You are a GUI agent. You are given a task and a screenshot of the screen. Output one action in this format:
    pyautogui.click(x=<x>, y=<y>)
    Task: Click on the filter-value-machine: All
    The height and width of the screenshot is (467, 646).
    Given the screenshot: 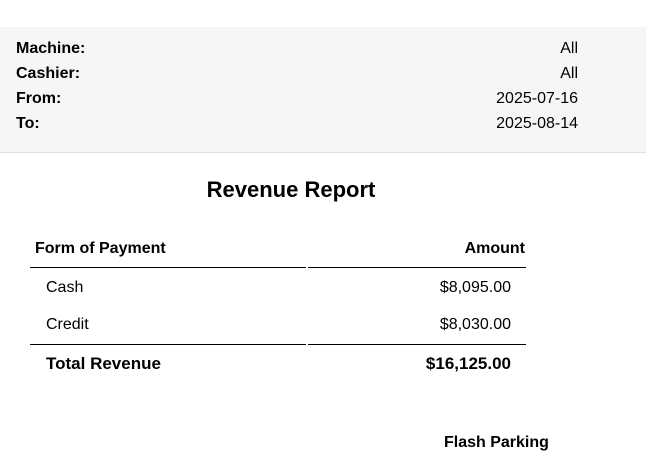 What is the action you would take?
    pyautogui.click(x=569, y=48)
    